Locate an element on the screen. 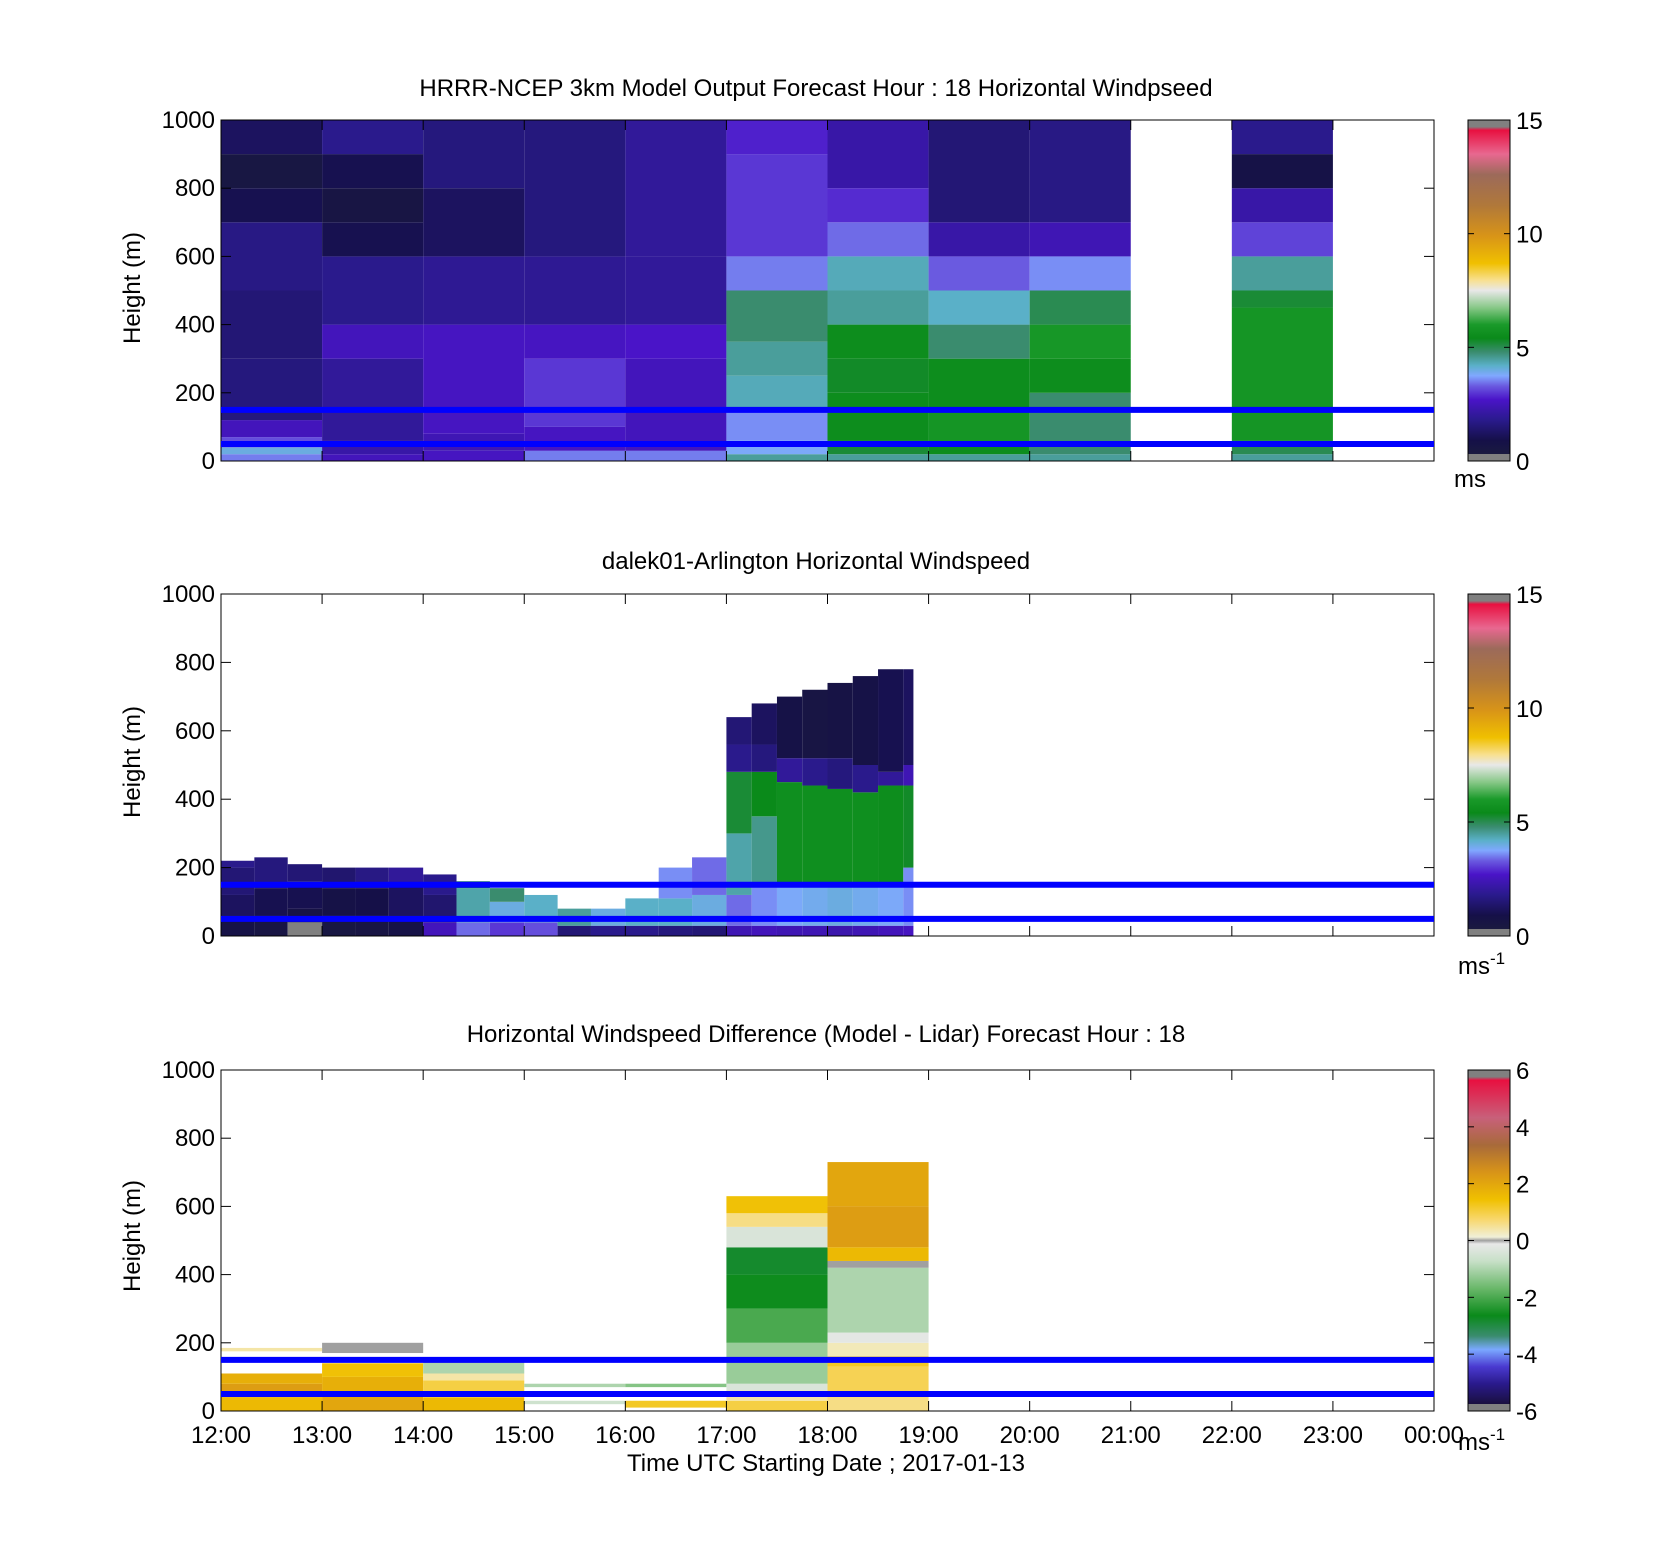 The width and height of the screenshot is (1680, 1566). colorbar-gradient is located at coordinates (1489, 765).